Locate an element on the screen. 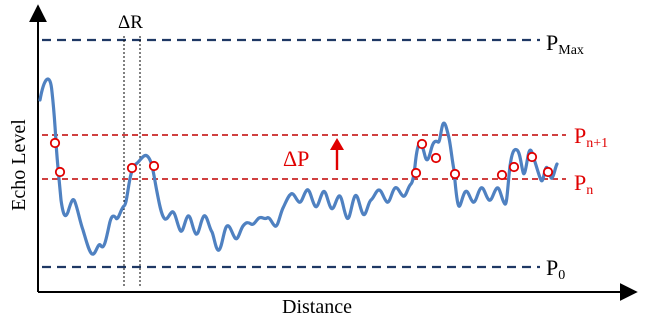  p-0-label: P0 is located at coordinates (555, 269).